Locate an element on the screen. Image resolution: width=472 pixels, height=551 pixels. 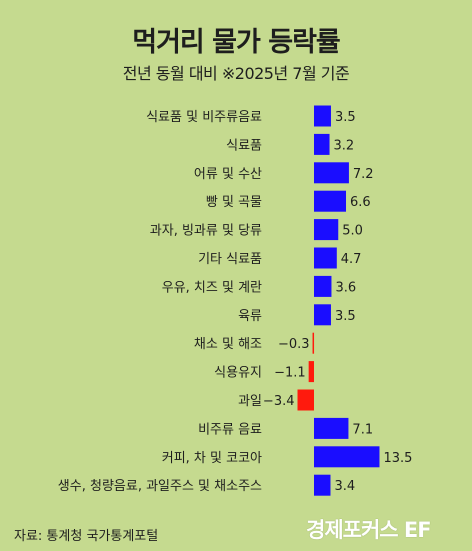
value-label: 7.1 is located at coordinates (362, 429).